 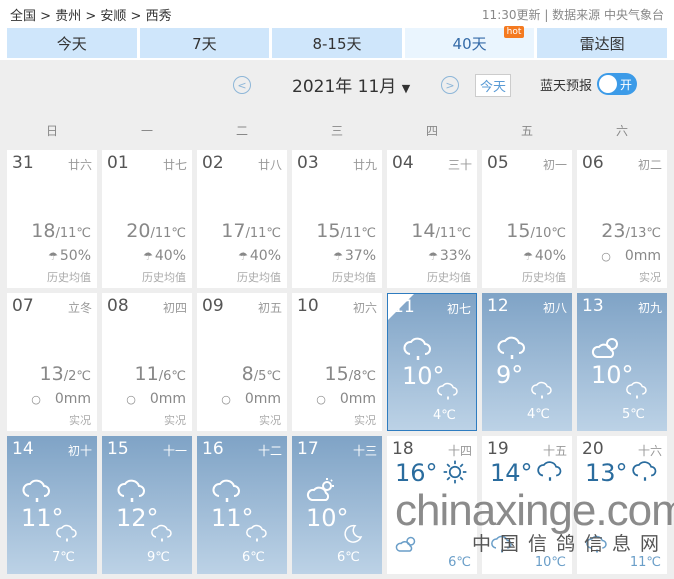 I want to click on temperature-range: 20/11℃, so click(x=156, y=231).